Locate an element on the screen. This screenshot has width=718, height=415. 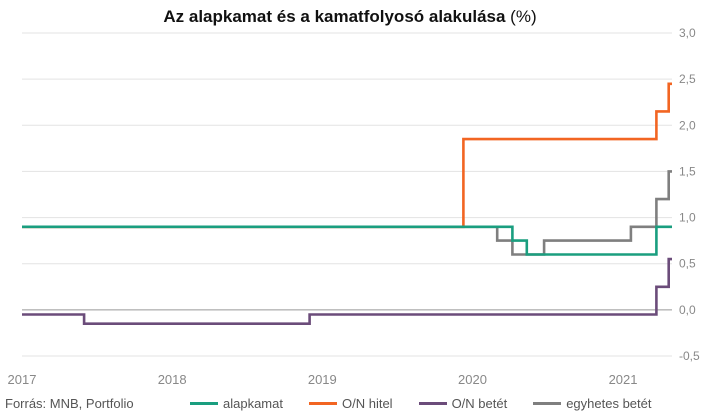
x-tick-label: 2017 is located at coordinates (22, 379).